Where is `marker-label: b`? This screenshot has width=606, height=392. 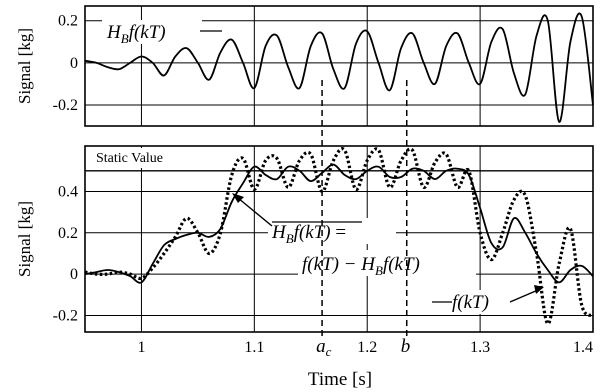
marker-label: b is located at coordinates (406, 346).